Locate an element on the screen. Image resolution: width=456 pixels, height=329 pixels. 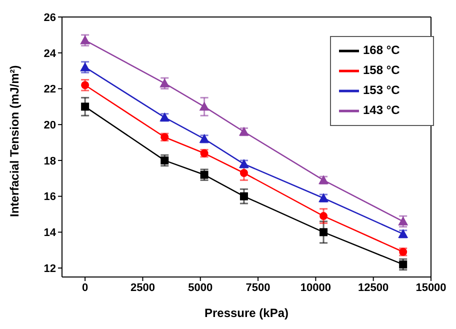
x-tick-label: 10000 is located at coordinates (315, 288).